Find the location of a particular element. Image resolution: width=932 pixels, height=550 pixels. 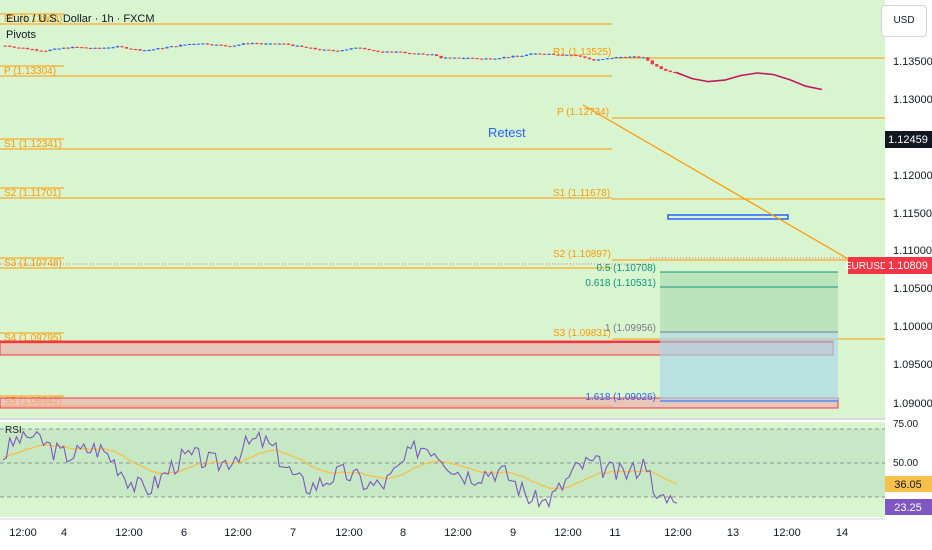

pivot-label-left: S4 (1.09795) is located at coordinates (33, 338).